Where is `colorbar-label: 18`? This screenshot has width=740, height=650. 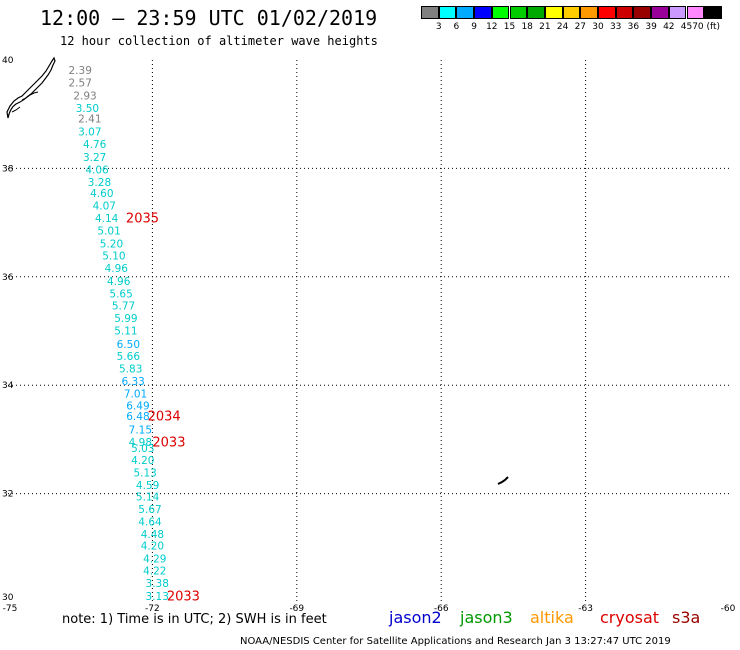 colorbar-label: 18 is located at coordinates (527, 27).